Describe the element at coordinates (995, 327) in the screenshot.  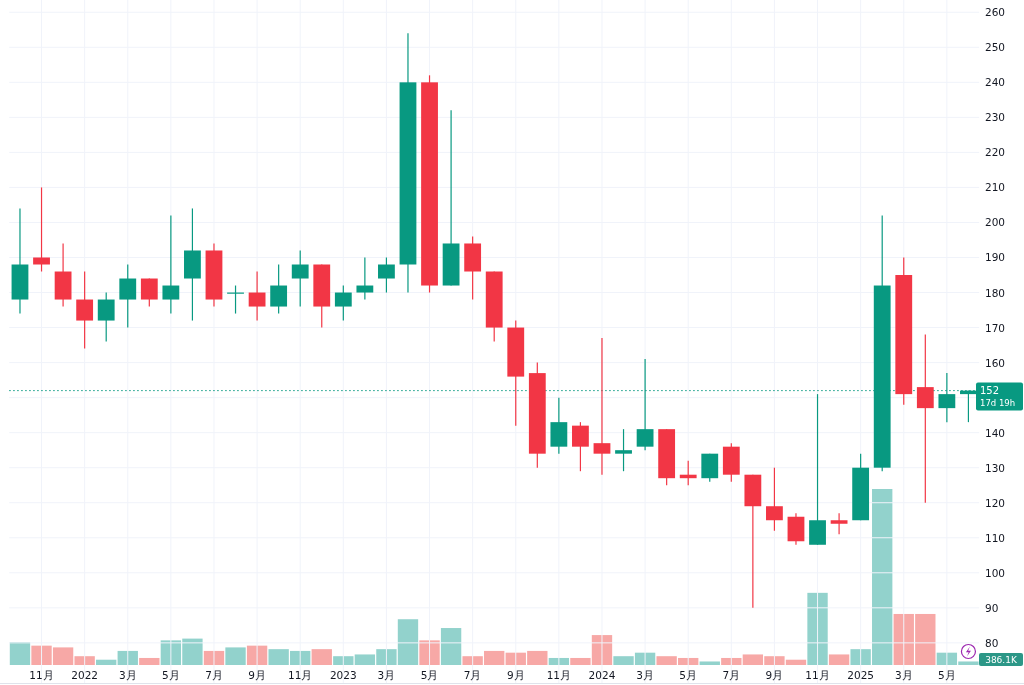
I see `y-tick-label: 170` at that location.